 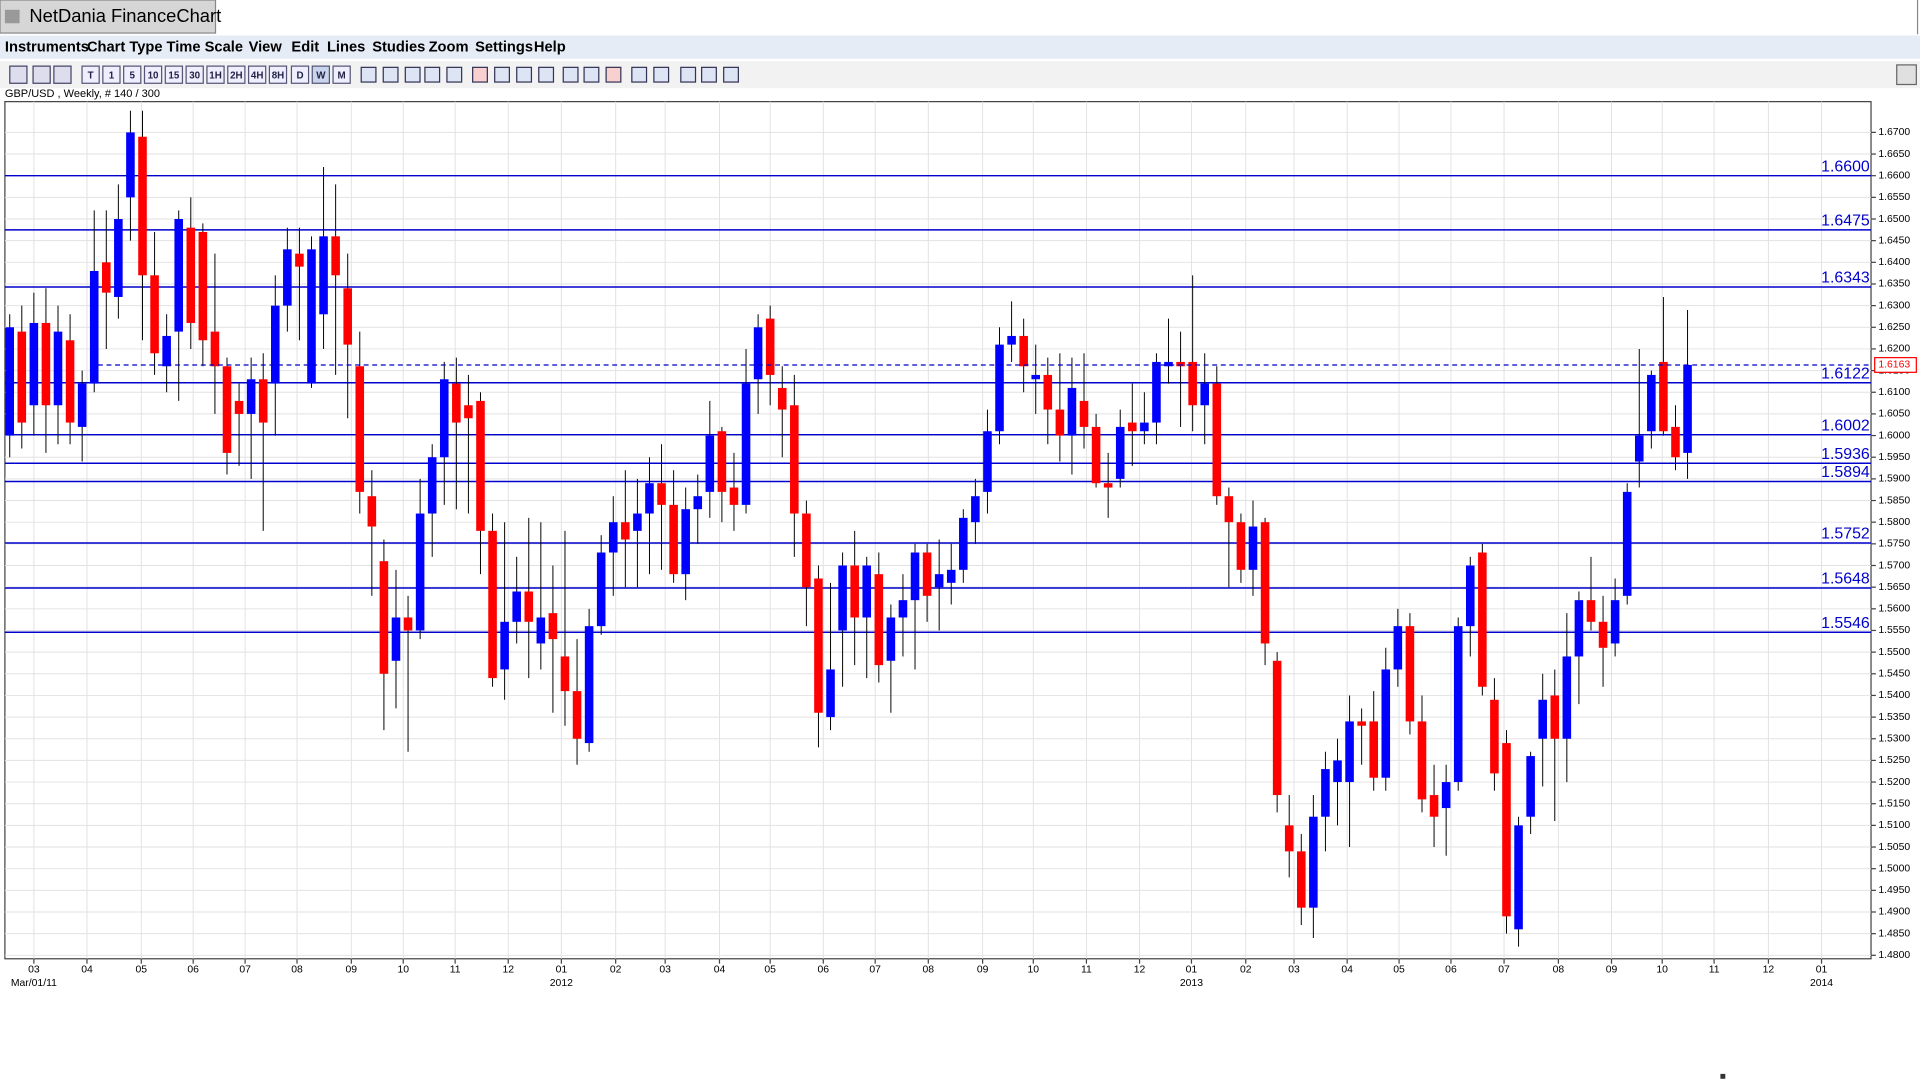 I want to click on menu-item: Help, so click(x=550, y=48).